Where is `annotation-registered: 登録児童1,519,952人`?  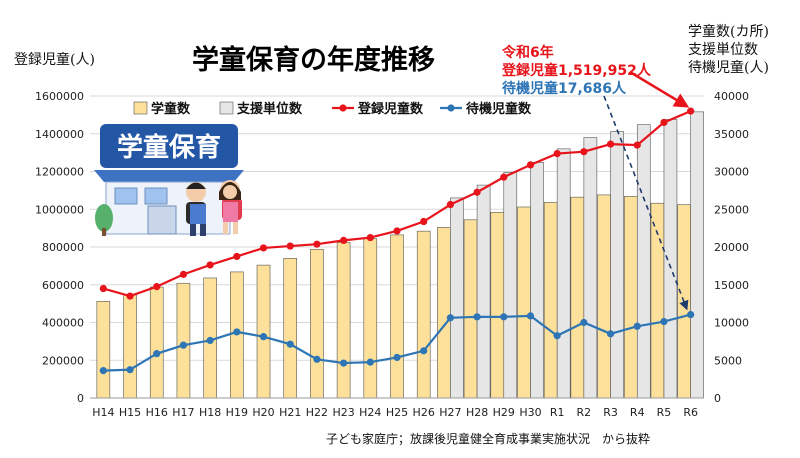 annotation-registered: 登録児童1,519,952人 is located at coordinates (576, 71).